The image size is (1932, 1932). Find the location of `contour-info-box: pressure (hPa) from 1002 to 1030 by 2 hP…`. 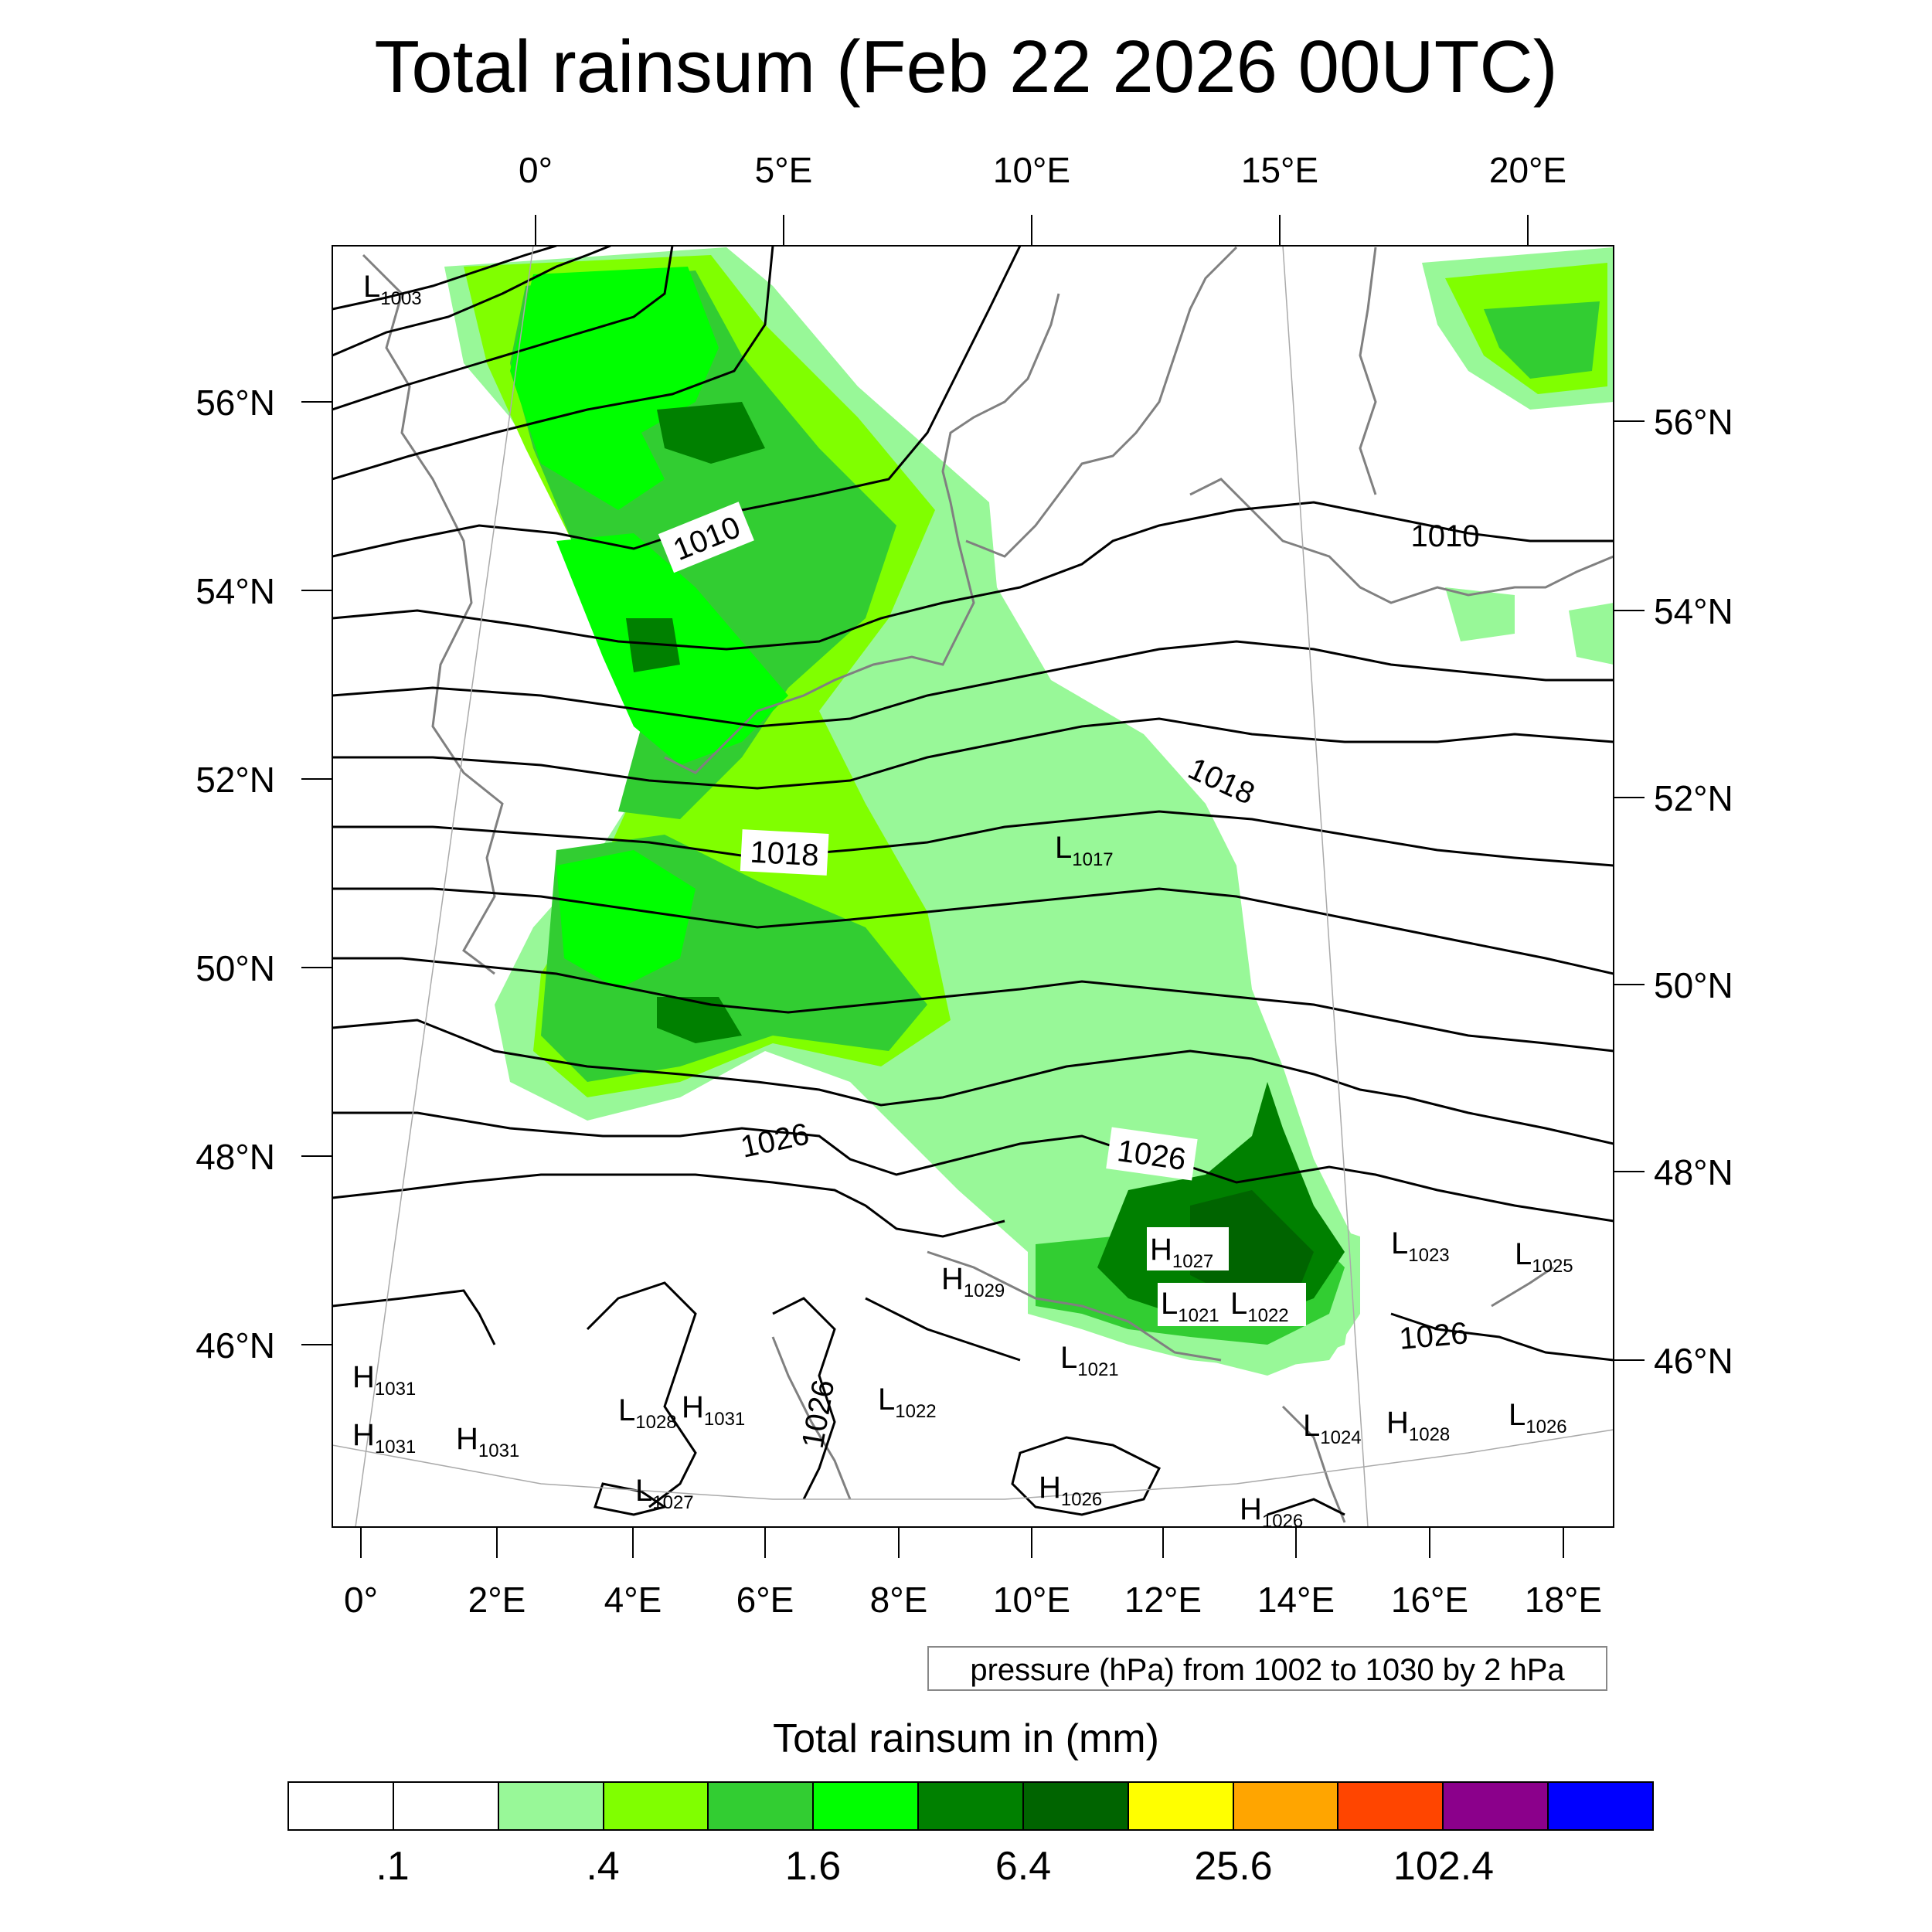

contour-info-box: pressure (hPa) from 1002 to 1030 by 2 hP… is located at coordinates (1267, 1669).